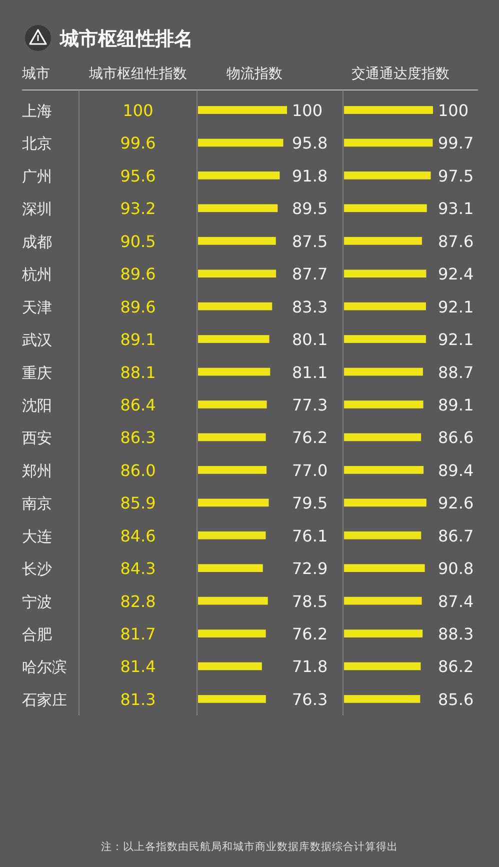  What do you see at coordinates (138, 634) in the screenshot?
I see `data-label: 81.7` at bounding box center [138, 634].